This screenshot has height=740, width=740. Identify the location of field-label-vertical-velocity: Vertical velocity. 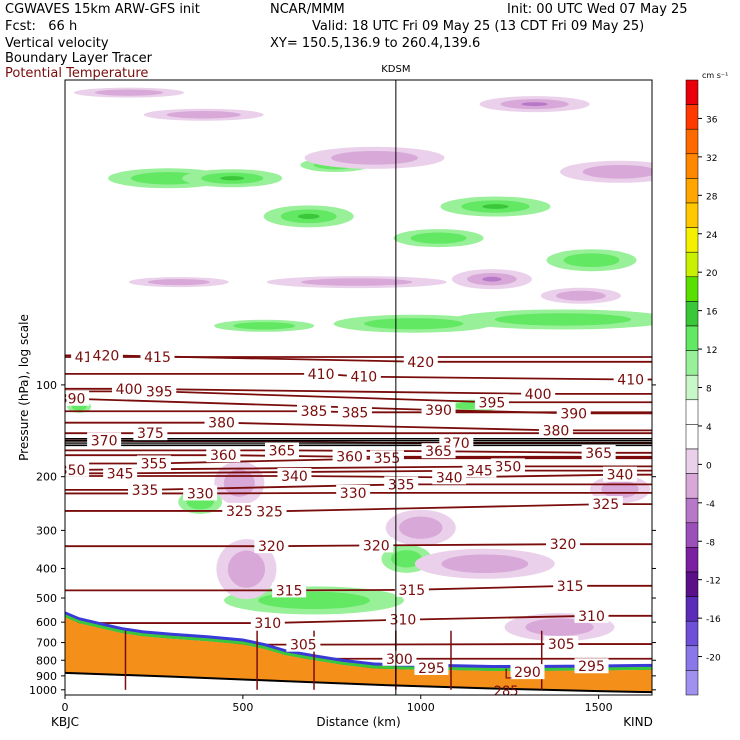
(57, 43).